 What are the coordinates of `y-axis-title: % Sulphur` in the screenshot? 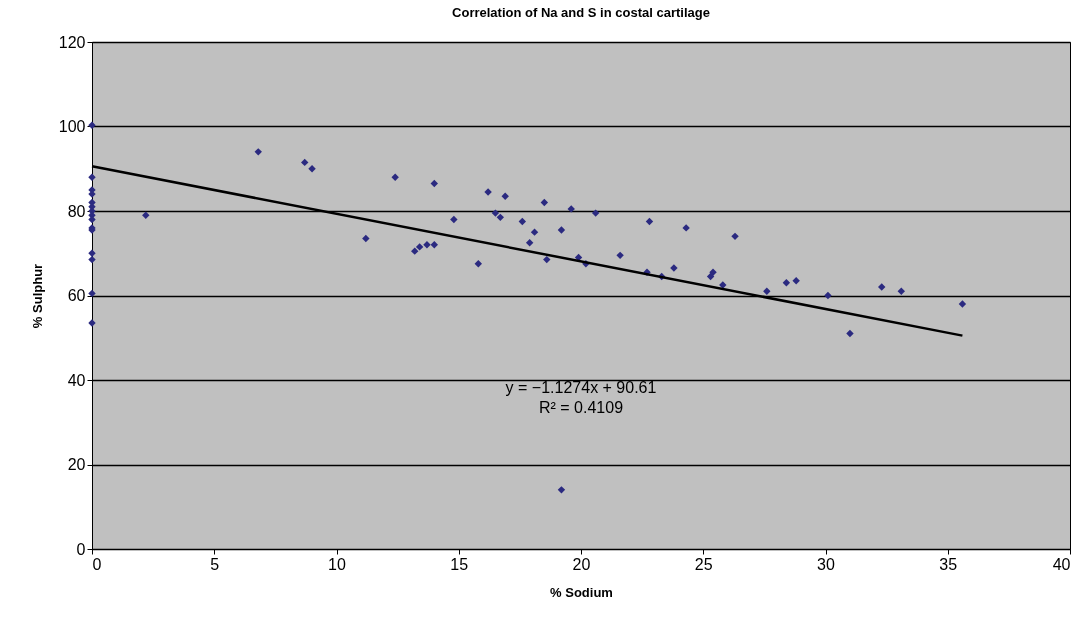 It's located at (37, 296).